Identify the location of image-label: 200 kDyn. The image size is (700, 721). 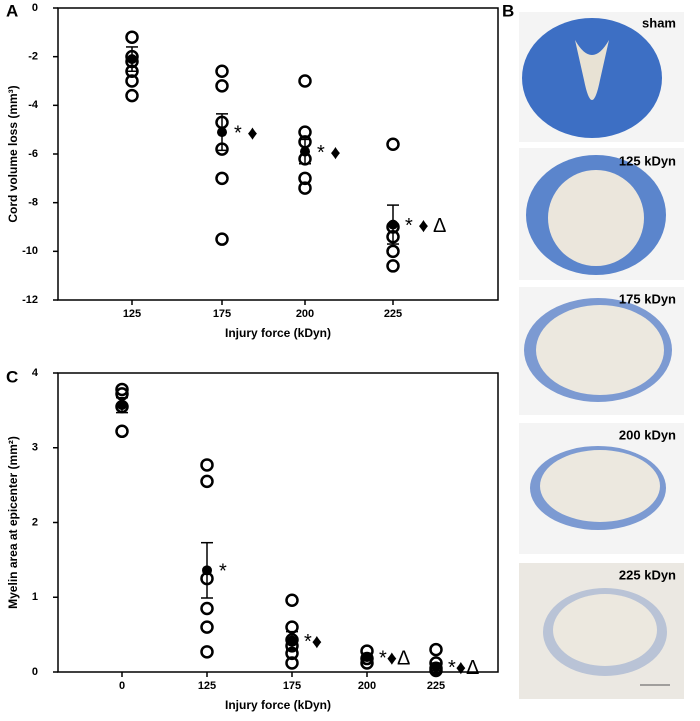
(647, 434).